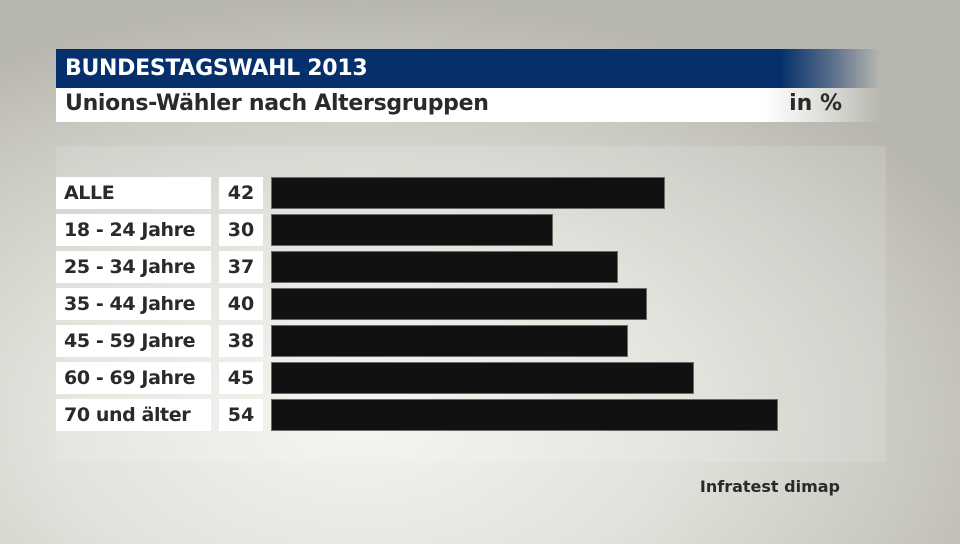  I want to click on bar-row: 35 - 44 Jahre 40, so click(471, 304).